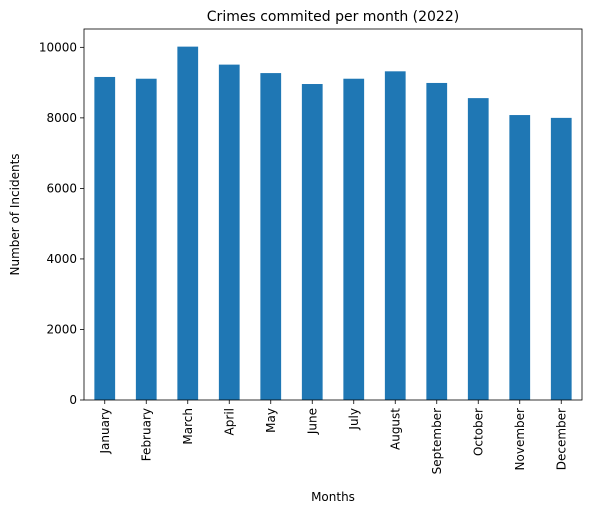  Describe the element at coordinates (15, 214) in the screenshot. I see `y-axis-title: Number of Incidents` at that location.